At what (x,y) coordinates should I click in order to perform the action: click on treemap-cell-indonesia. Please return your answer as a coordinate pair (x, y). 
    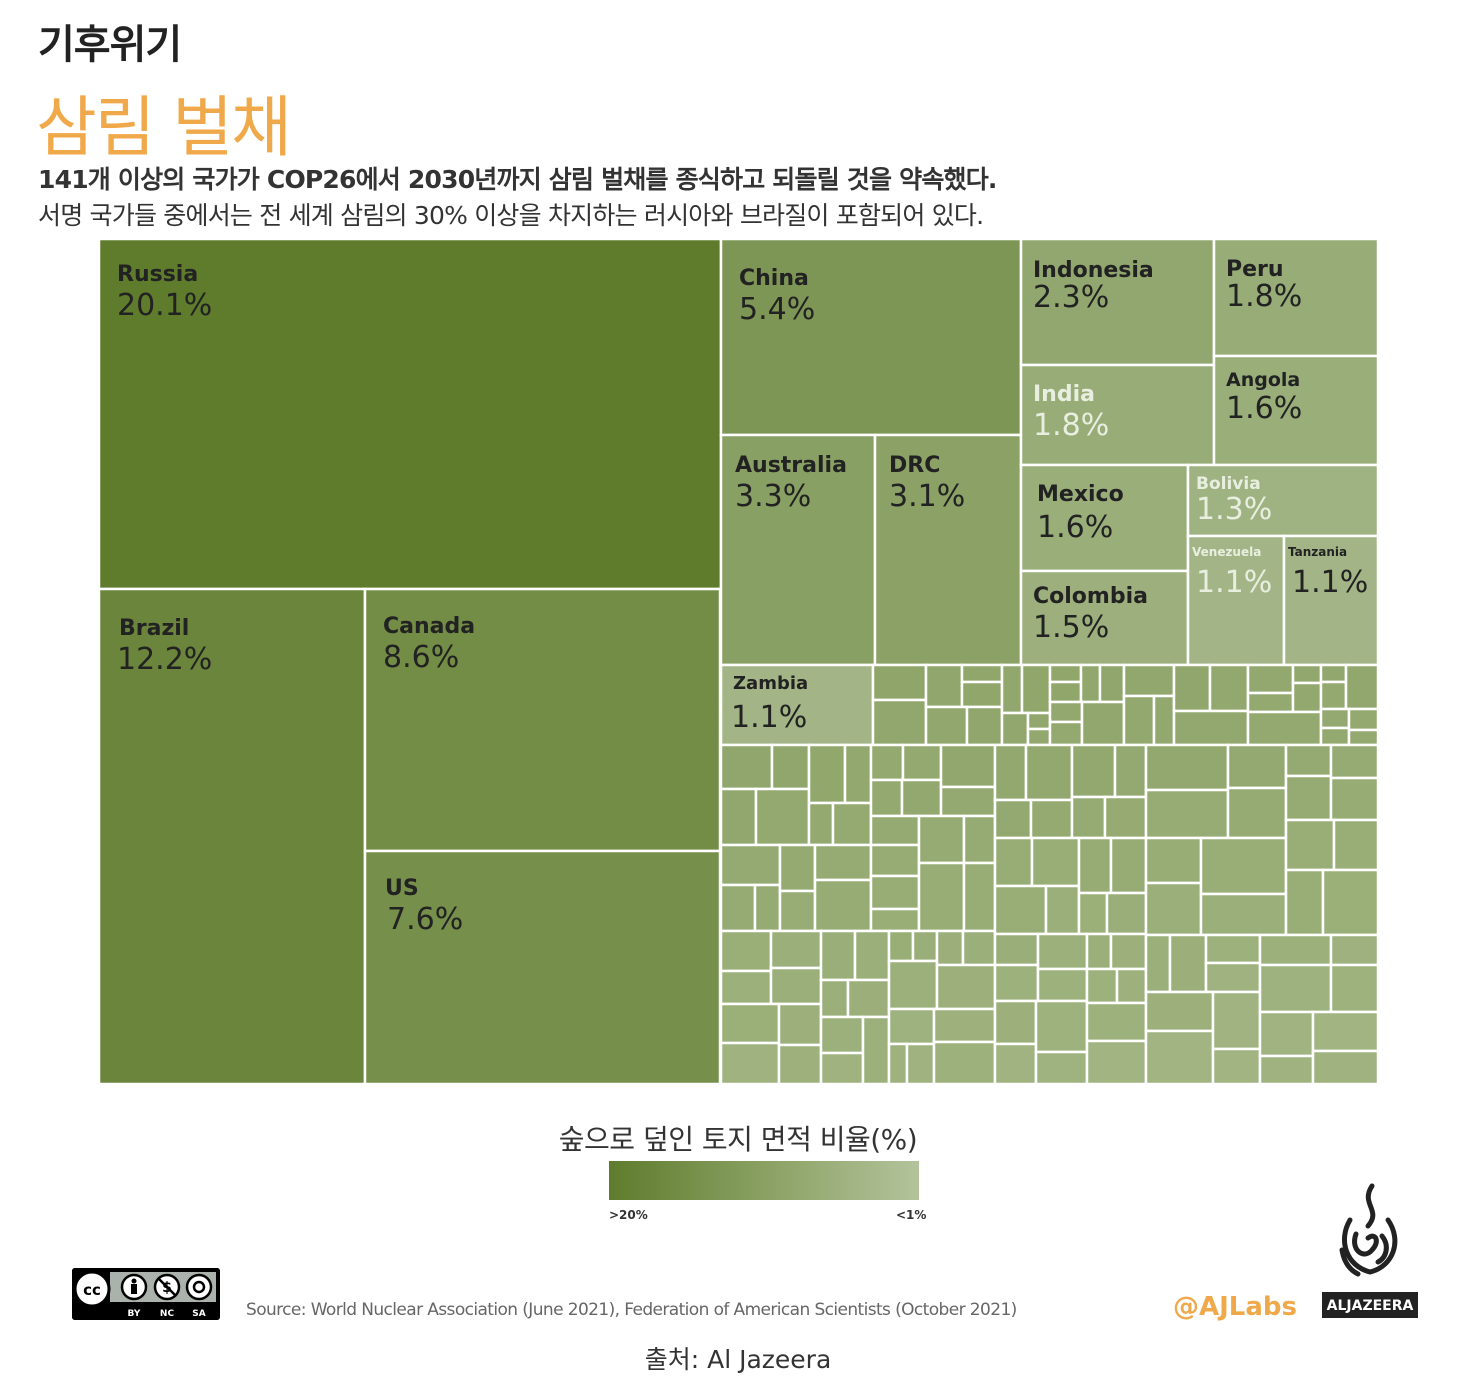
    Looking at the image, I should click on (1117, 303).